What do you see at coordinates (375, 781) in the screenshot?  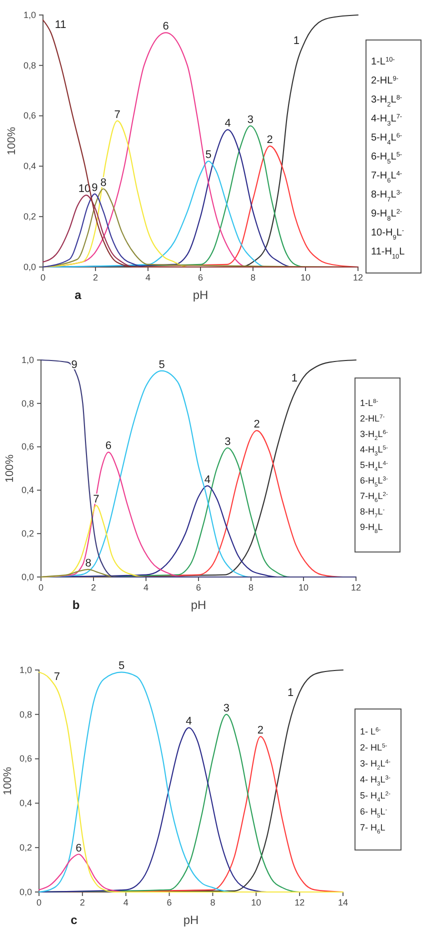 I see `text: 4- H$_{3}$L$^{3-}$` at bounding box center [375, 781].